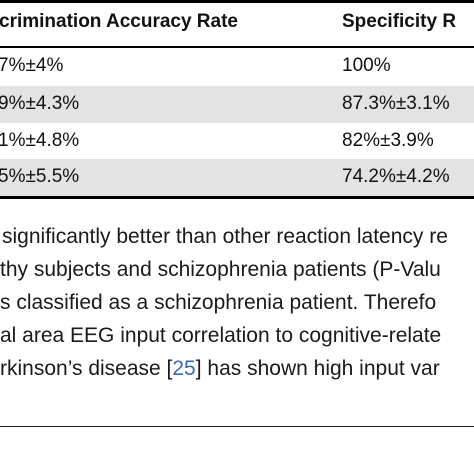 This screenshot has height=474, width=474. I want to click on header-discrimination-accuracy-rate: crimination Accuracy Rate, so click(119, 21).